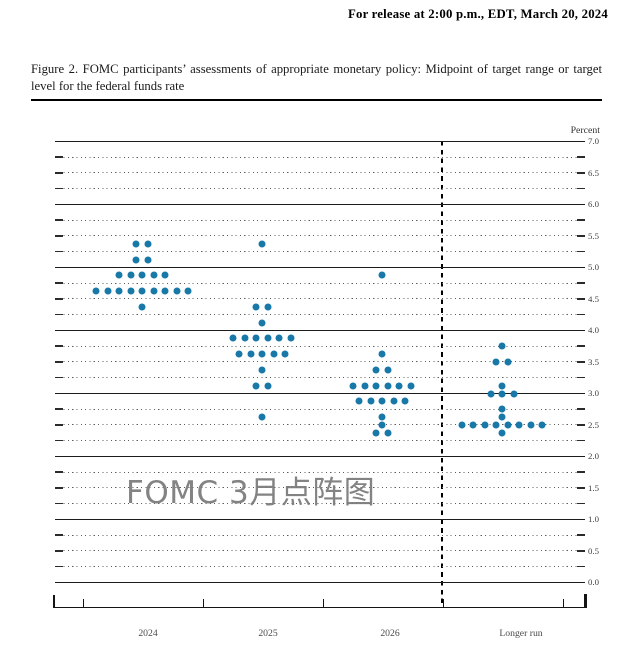 The width and height of the screenshot is (632, 652). I want to click on y-tick-label: 3.5, so click(593, 361).